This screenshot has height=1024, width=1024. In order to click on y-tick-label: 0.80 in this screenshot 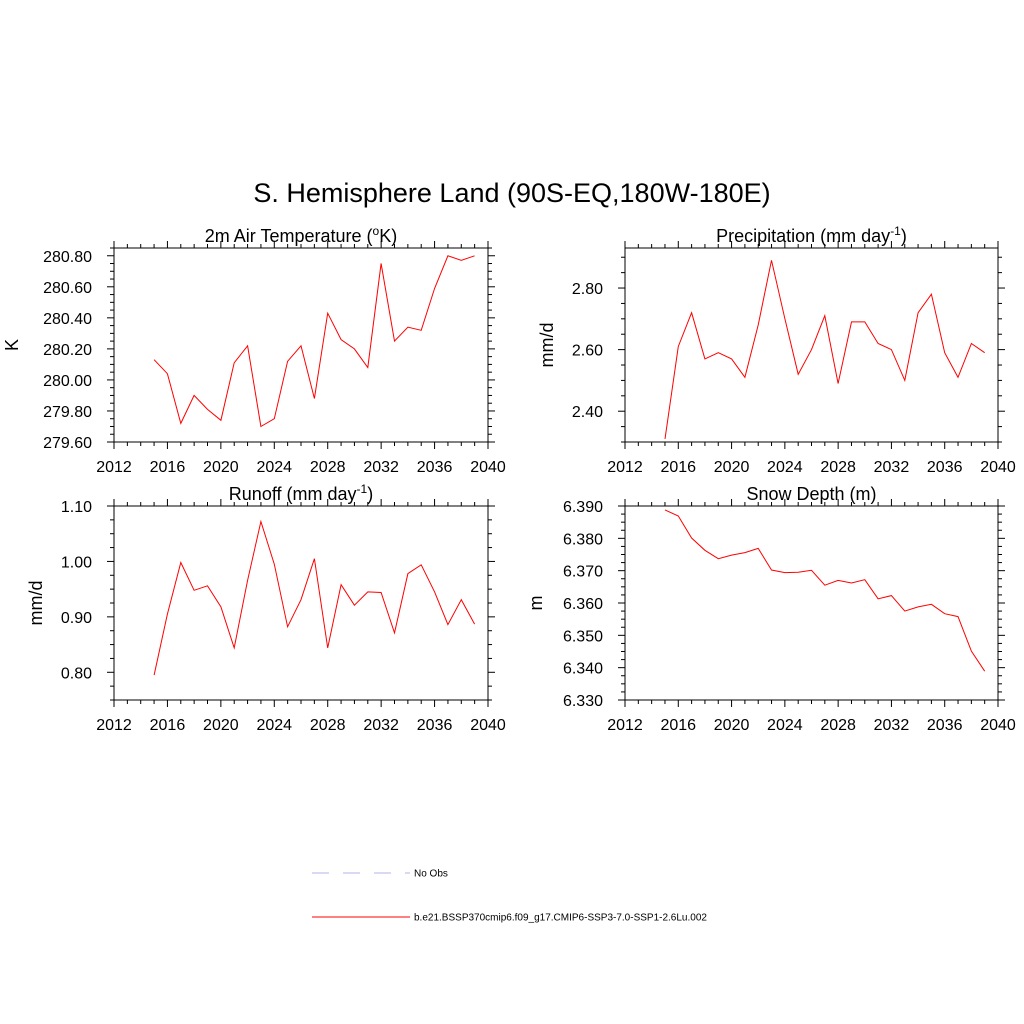, I will do `click(76, 673)`.